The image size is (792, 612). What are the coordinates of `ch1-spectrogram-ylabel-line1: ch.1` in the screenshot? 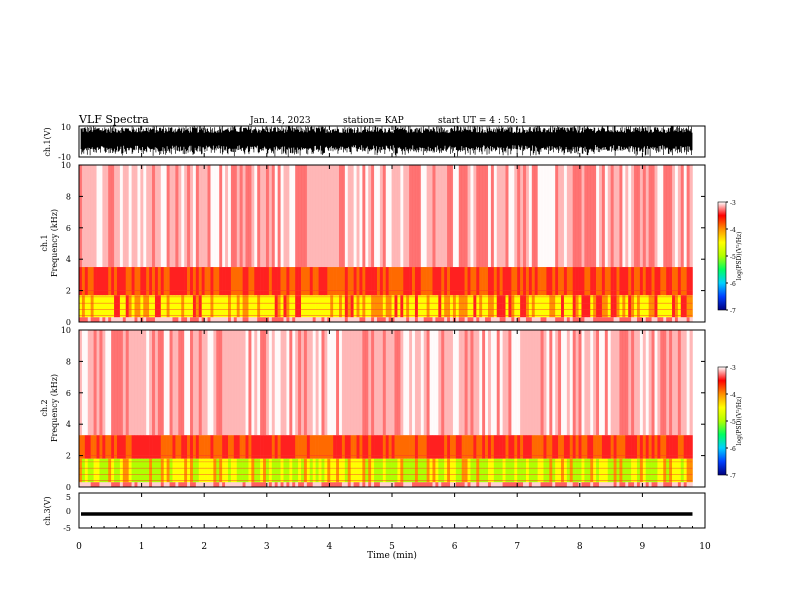 It's located at (44, 242).